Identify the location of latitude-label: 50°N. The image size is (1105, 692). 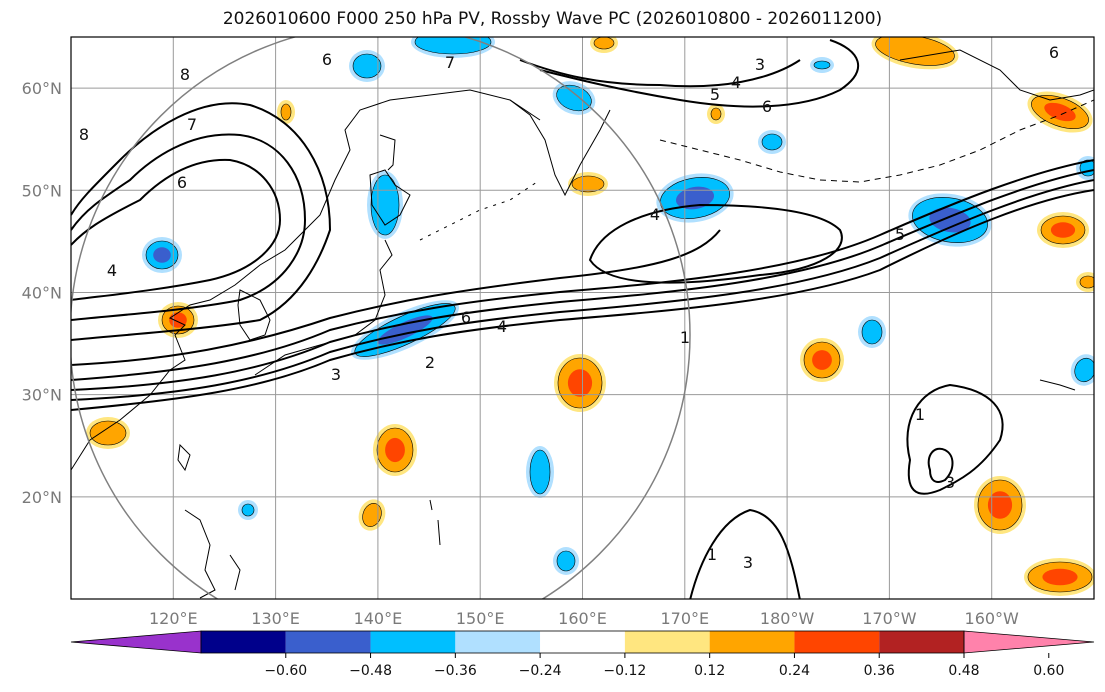
(42, 190).